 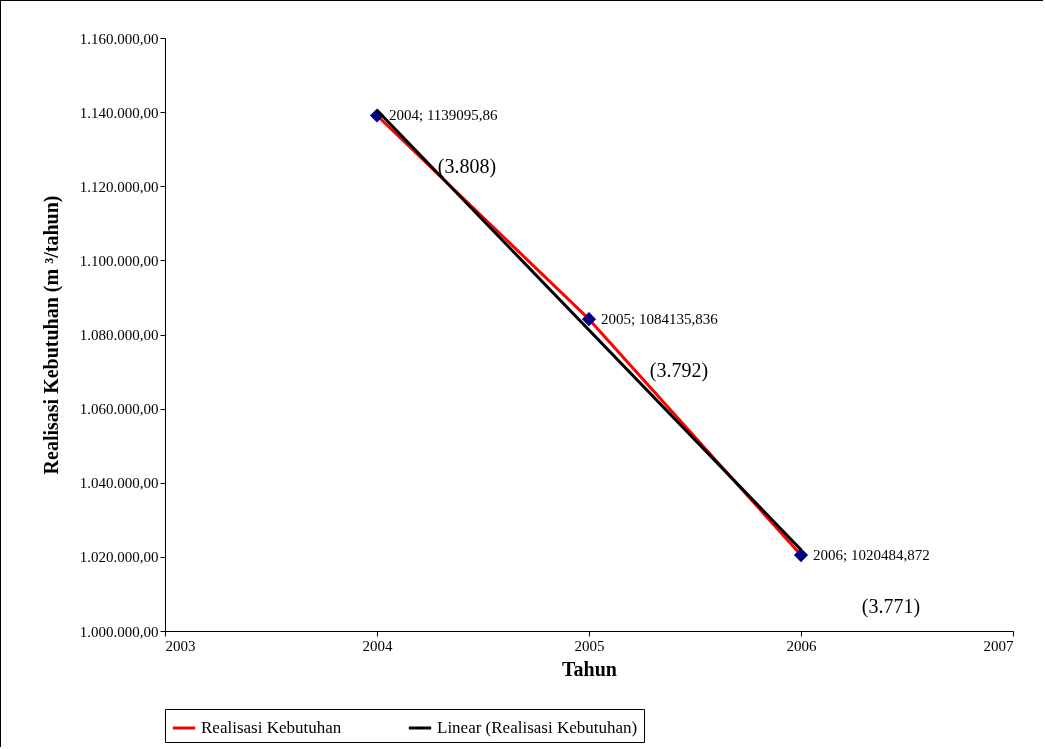 What do you see at coordinates (119, 631) in the screenshot?
I see `y-tick-label: 1.000.000,00` at bounding box center [119, 631].